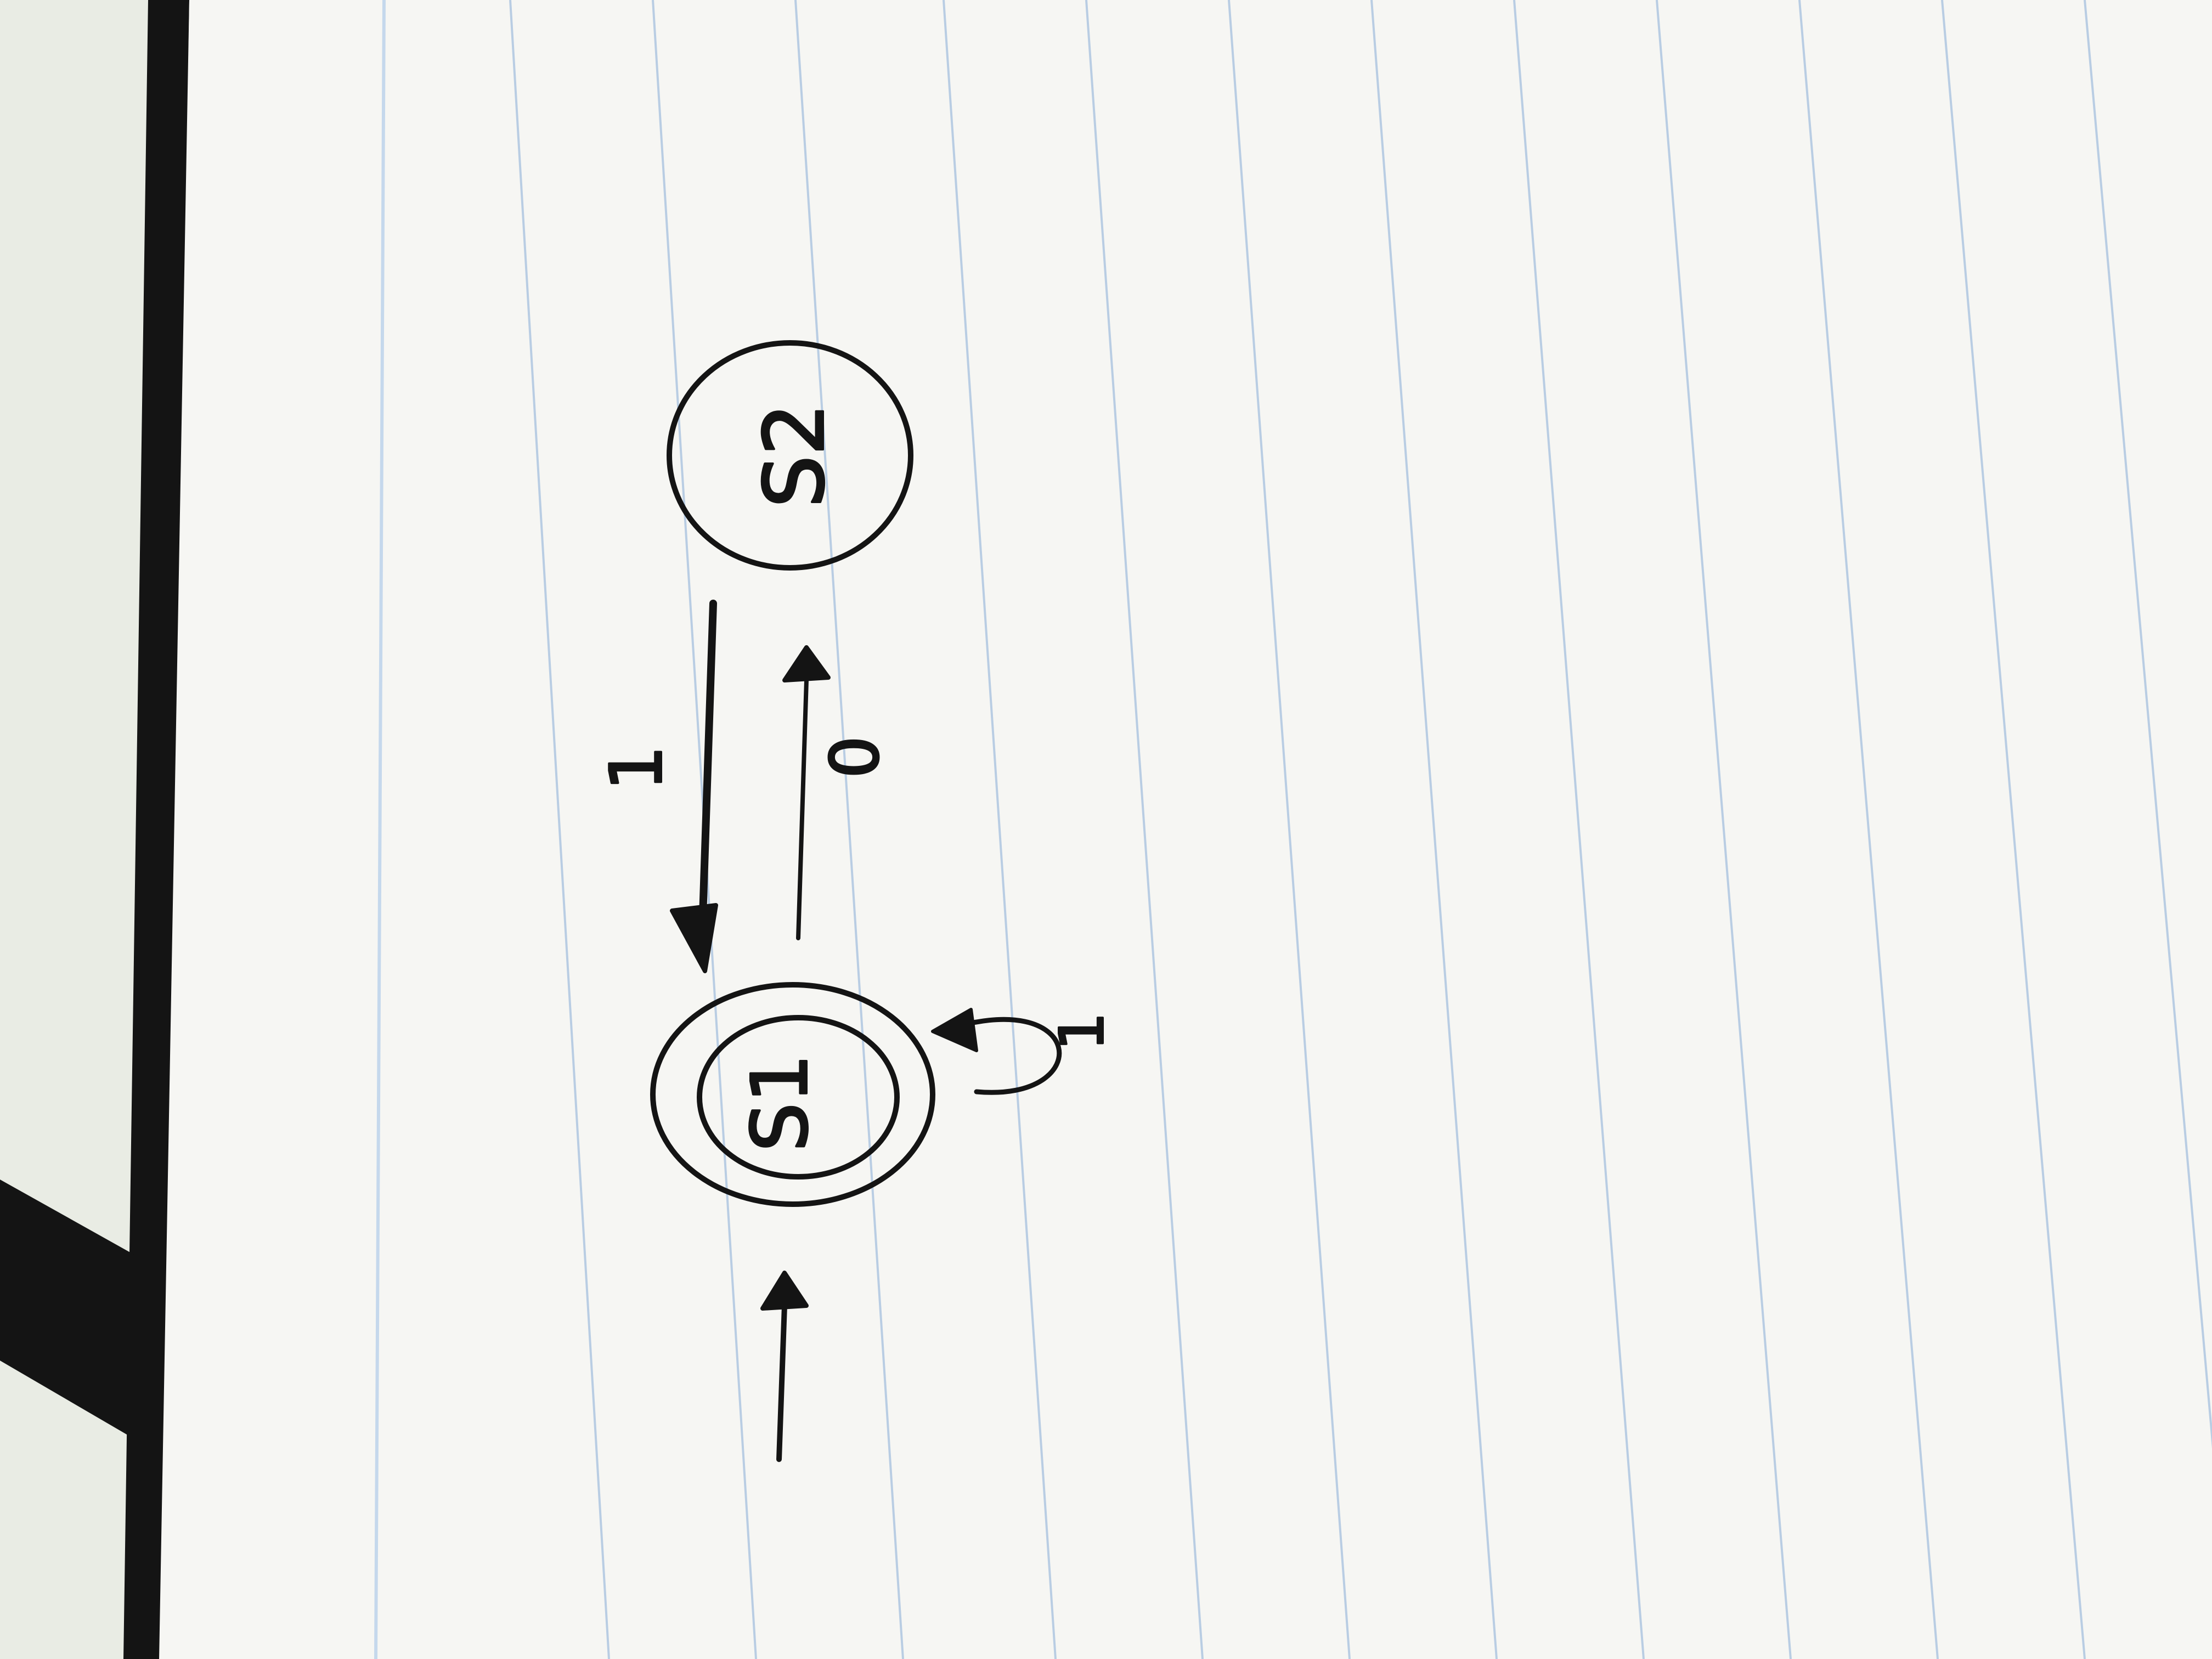 The image size is (2212, 1659). Describe the element at coordinates (1082, 1031) in the screenshot. I see `self-loop-label: 1` at that location.